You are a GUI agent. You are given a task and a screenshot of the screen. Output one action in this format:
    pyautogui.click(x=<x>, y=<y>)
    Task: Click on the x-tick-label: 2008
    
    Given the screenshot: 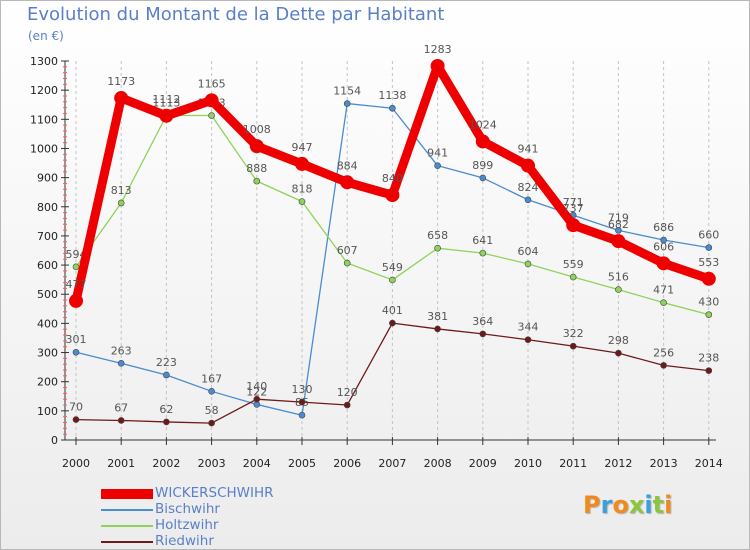 What is the action you would take?
    pyautogui.click(x=438, y=463)
    